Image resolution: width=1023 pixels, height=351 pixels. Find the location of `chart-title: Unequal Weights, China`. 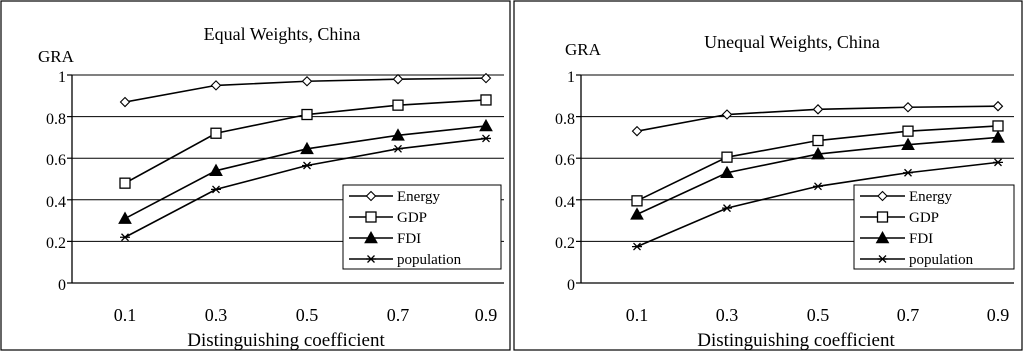

chart-title: Unequal Weights, China is located at coordinates (792, 42).